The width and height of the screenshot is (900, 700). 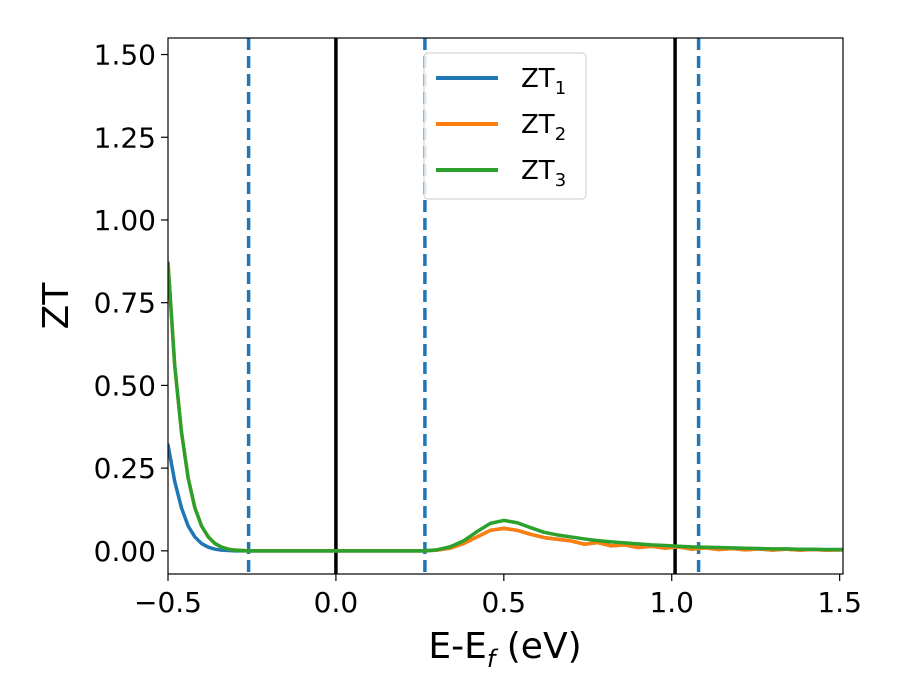 I want to click on y-tick-label-4: 1.00, so click(x=125, y=220).